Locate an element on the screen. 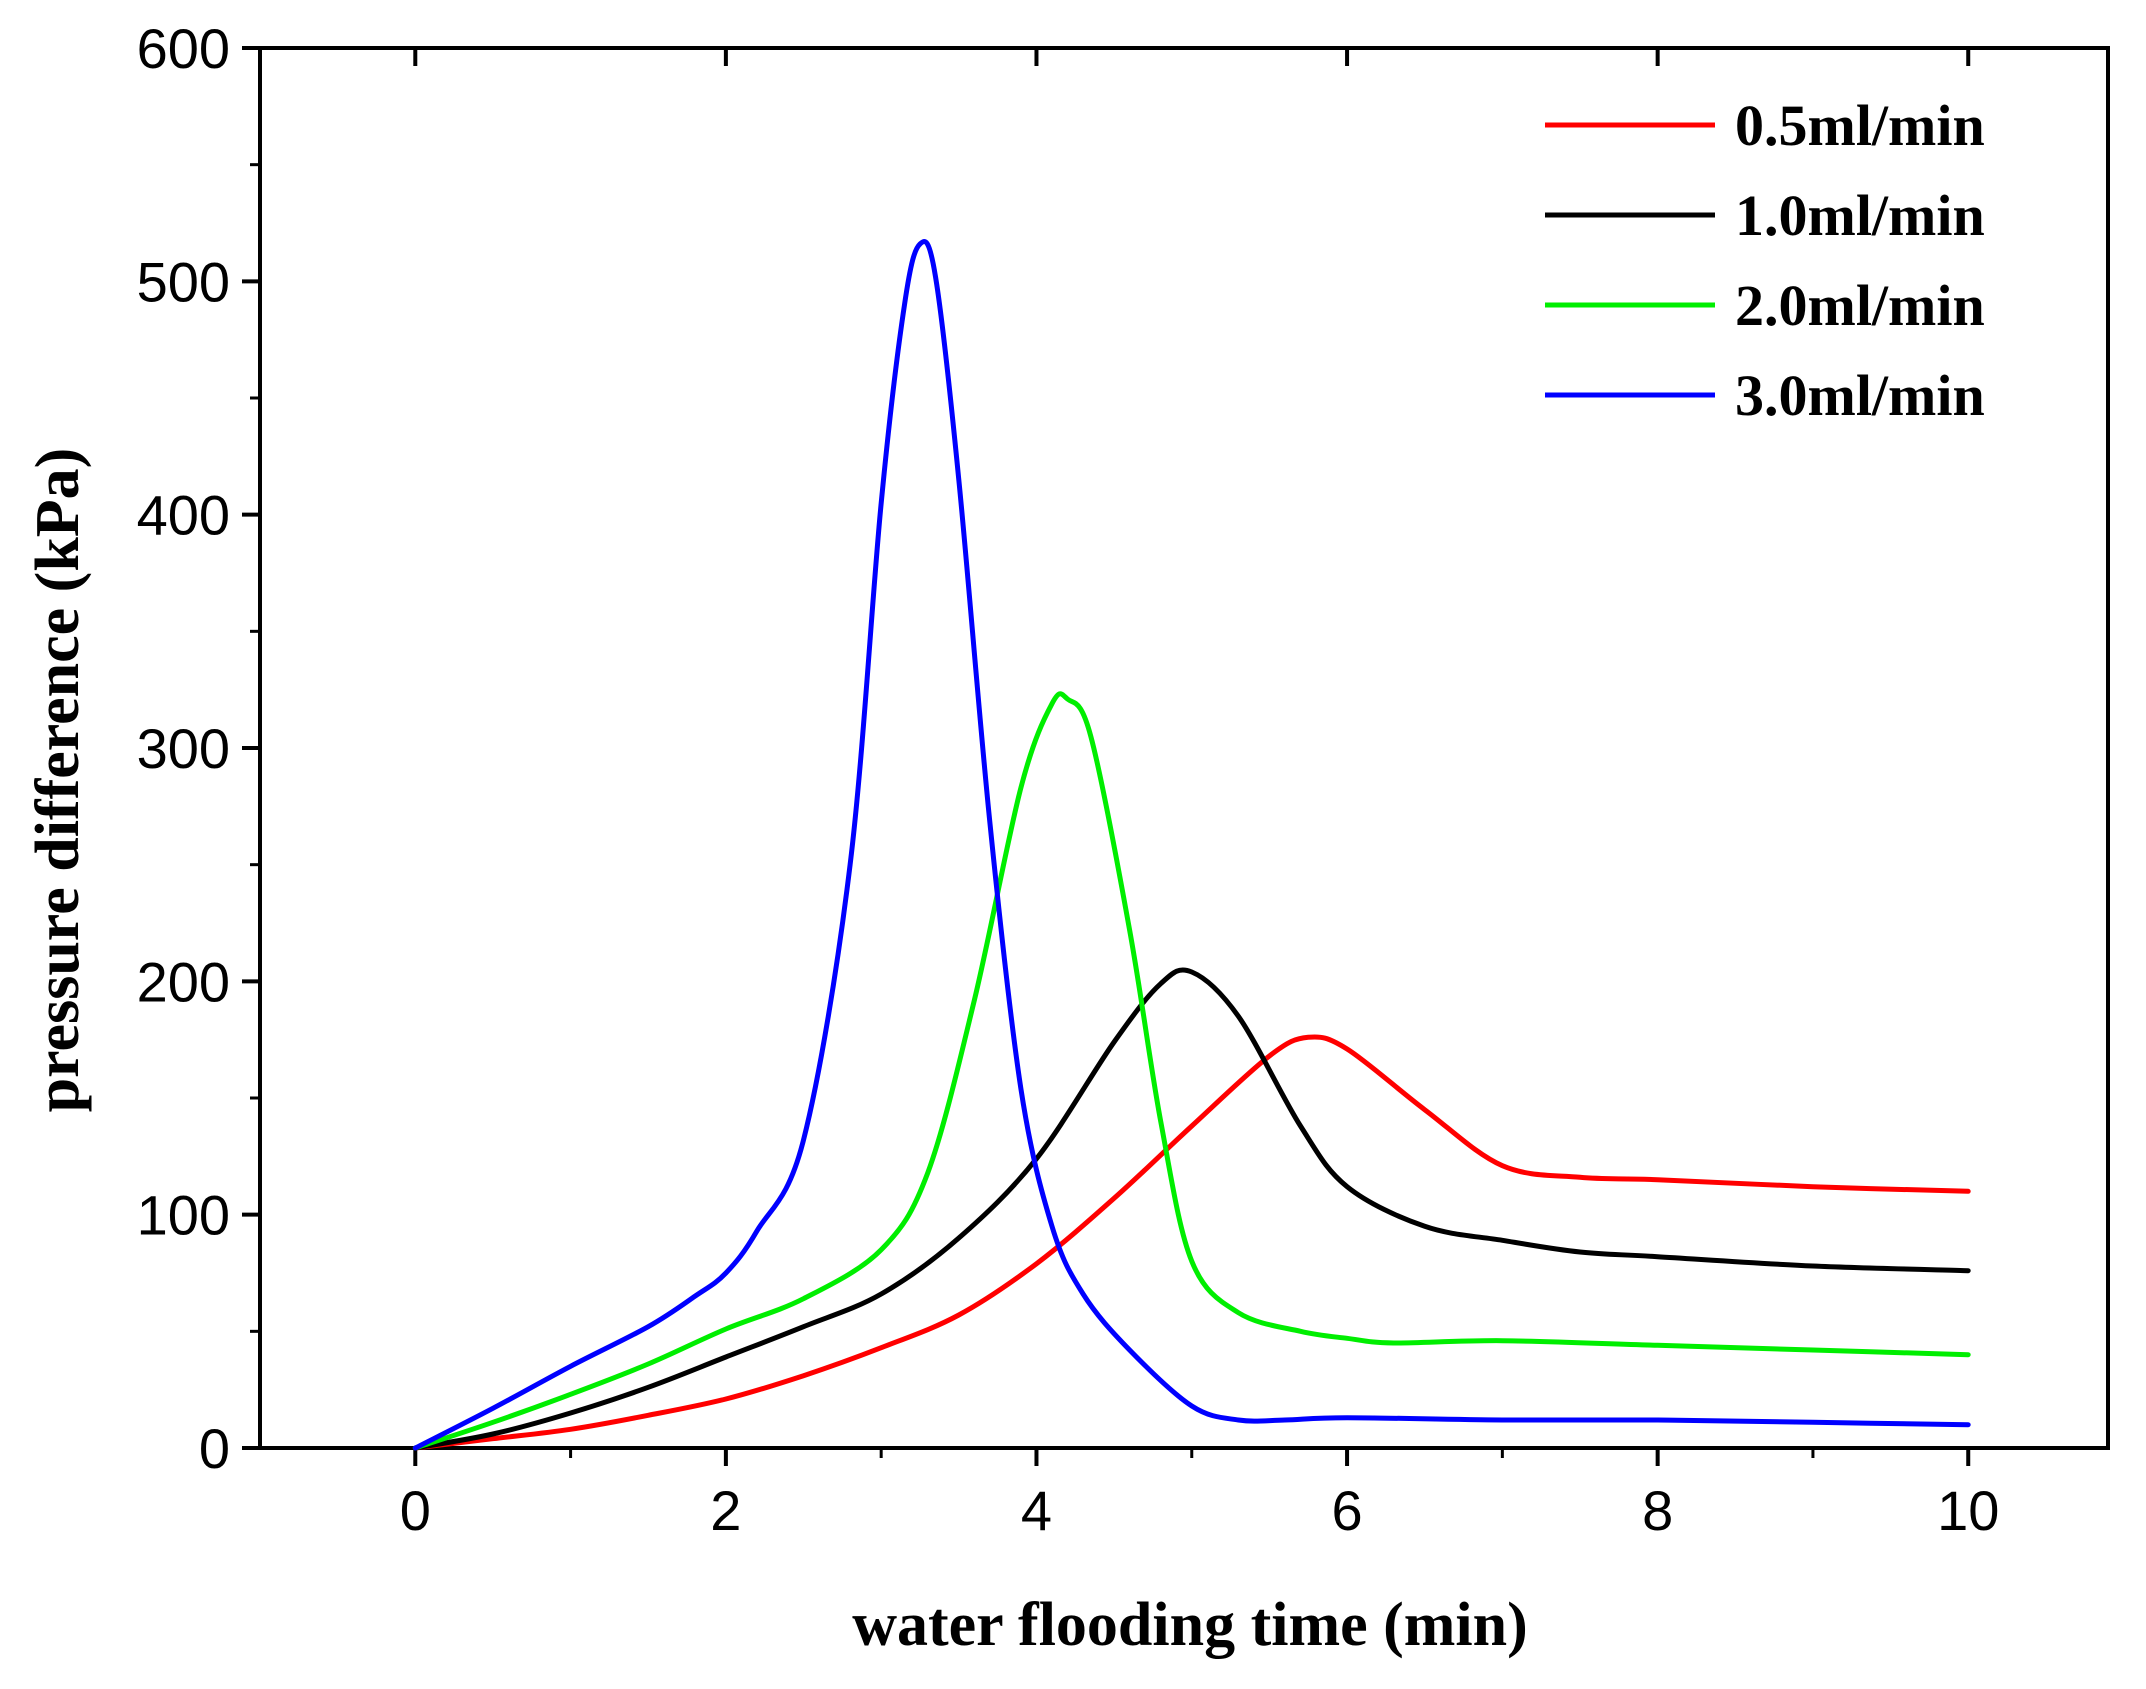 The width and height of the screenshot is (2146, 1689). legend: 0.5ml/min 1.0ml/min 2.0ml/min 3.0ml/min is located at coordinates (1765, 260).